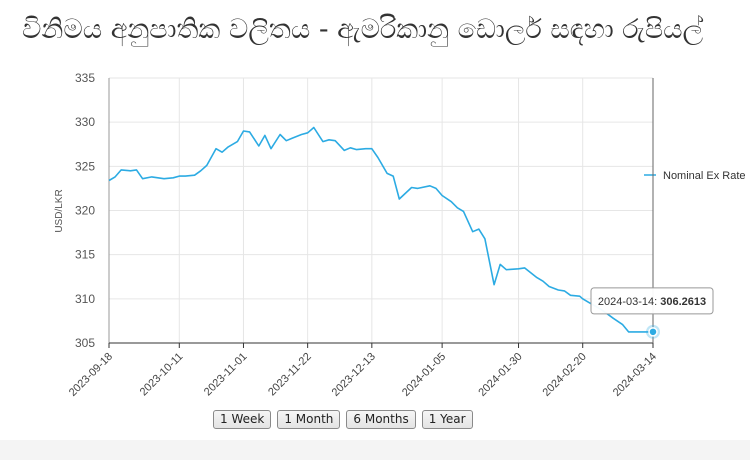 This screenshot has height=460, width=750. What do you see at coordinates (162, 375) in the screenshot?
I see `x-tick-label: 2023-10-11` at bounding box center [162, 375].